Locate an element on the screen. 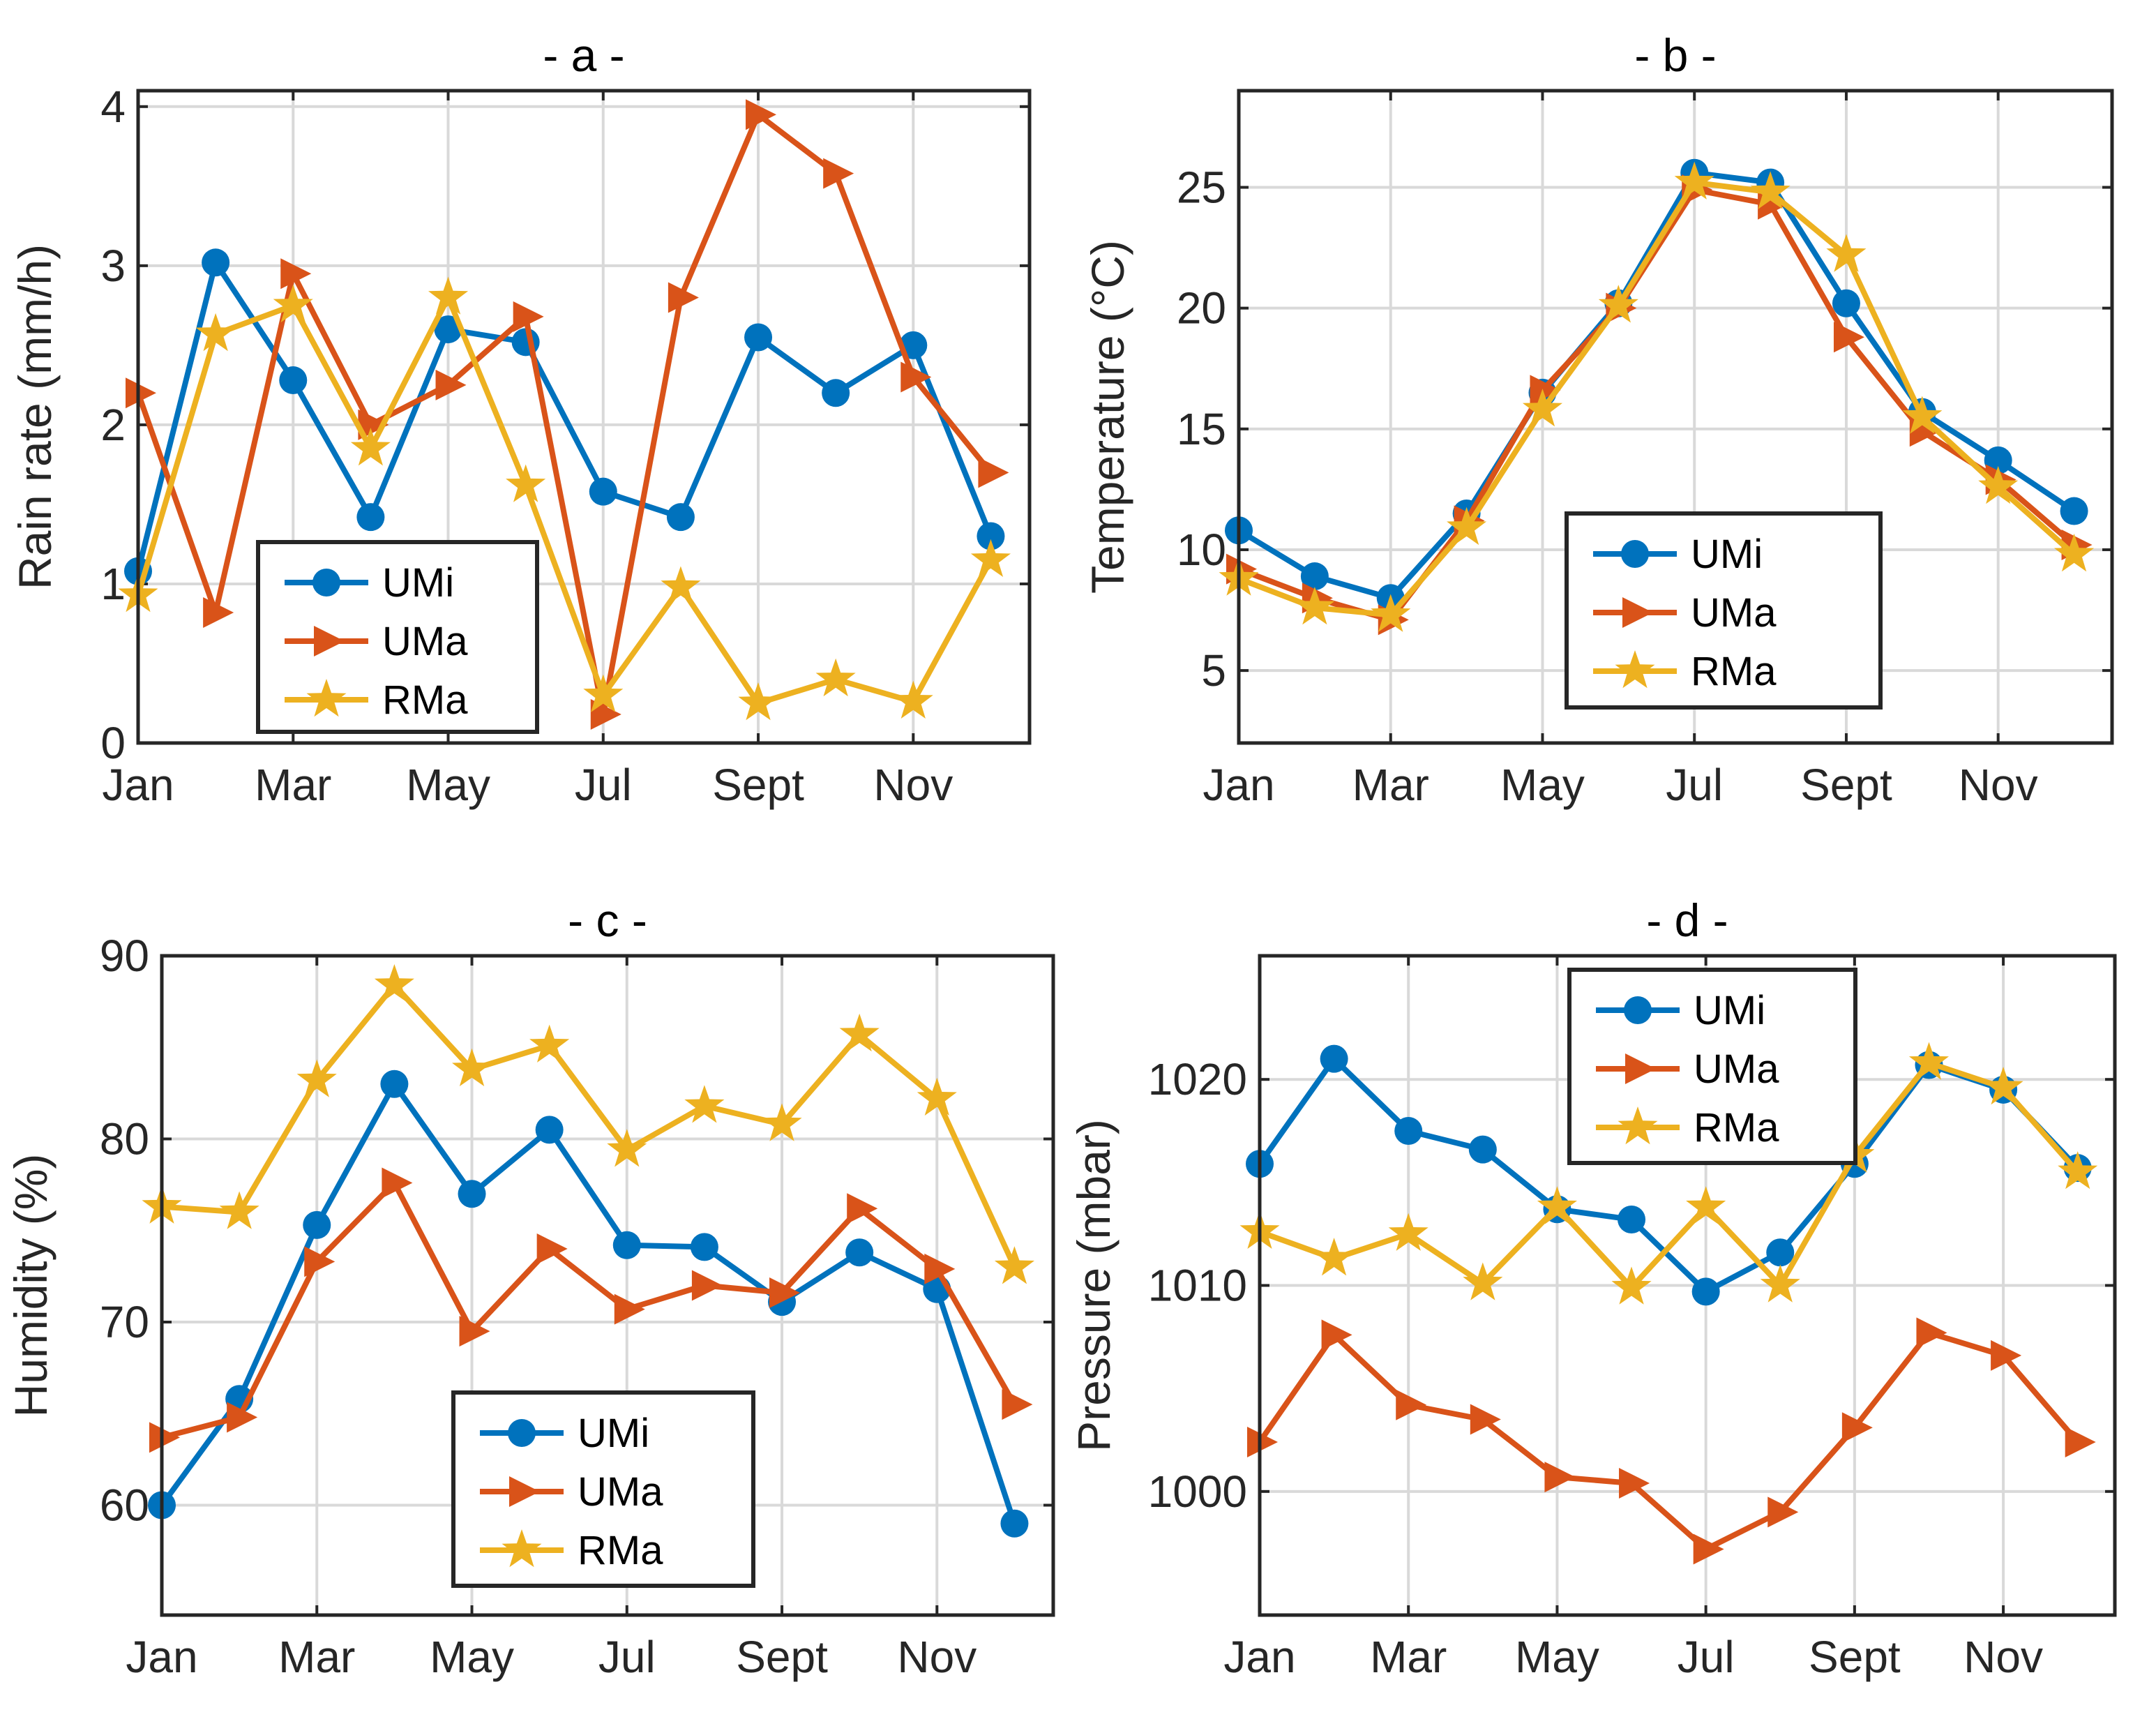 The height and width of the screenshot is (1726, 2156). legend-b: UMi UMa RMa is located at coordinates (1724, 610).